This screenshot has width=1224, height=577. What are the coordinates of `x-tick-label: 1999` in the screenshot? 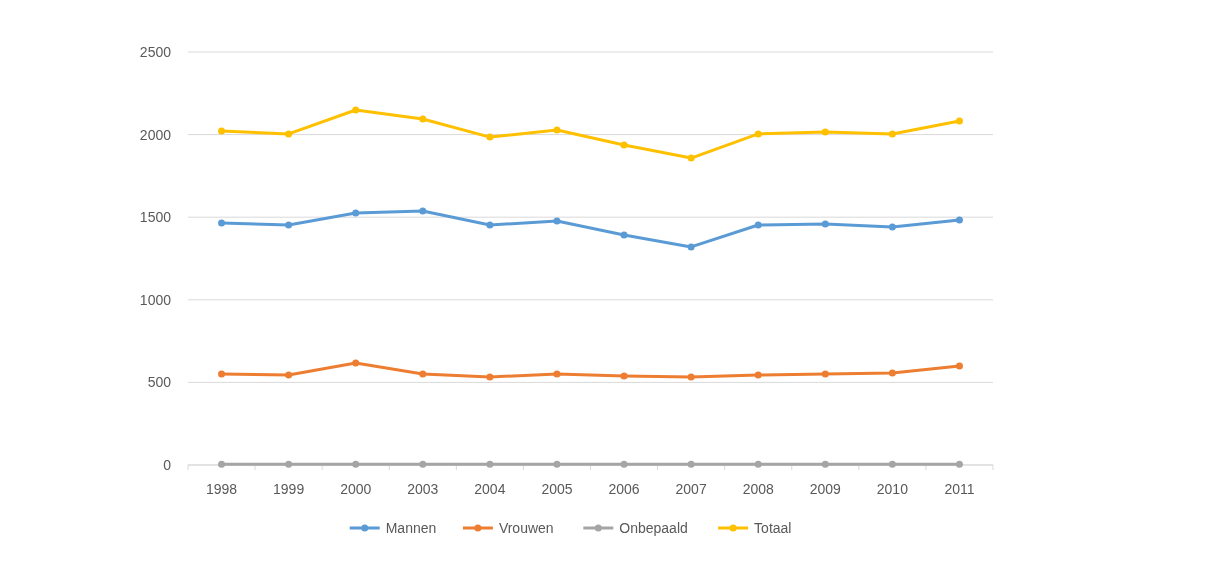 It's located at (289, 489).